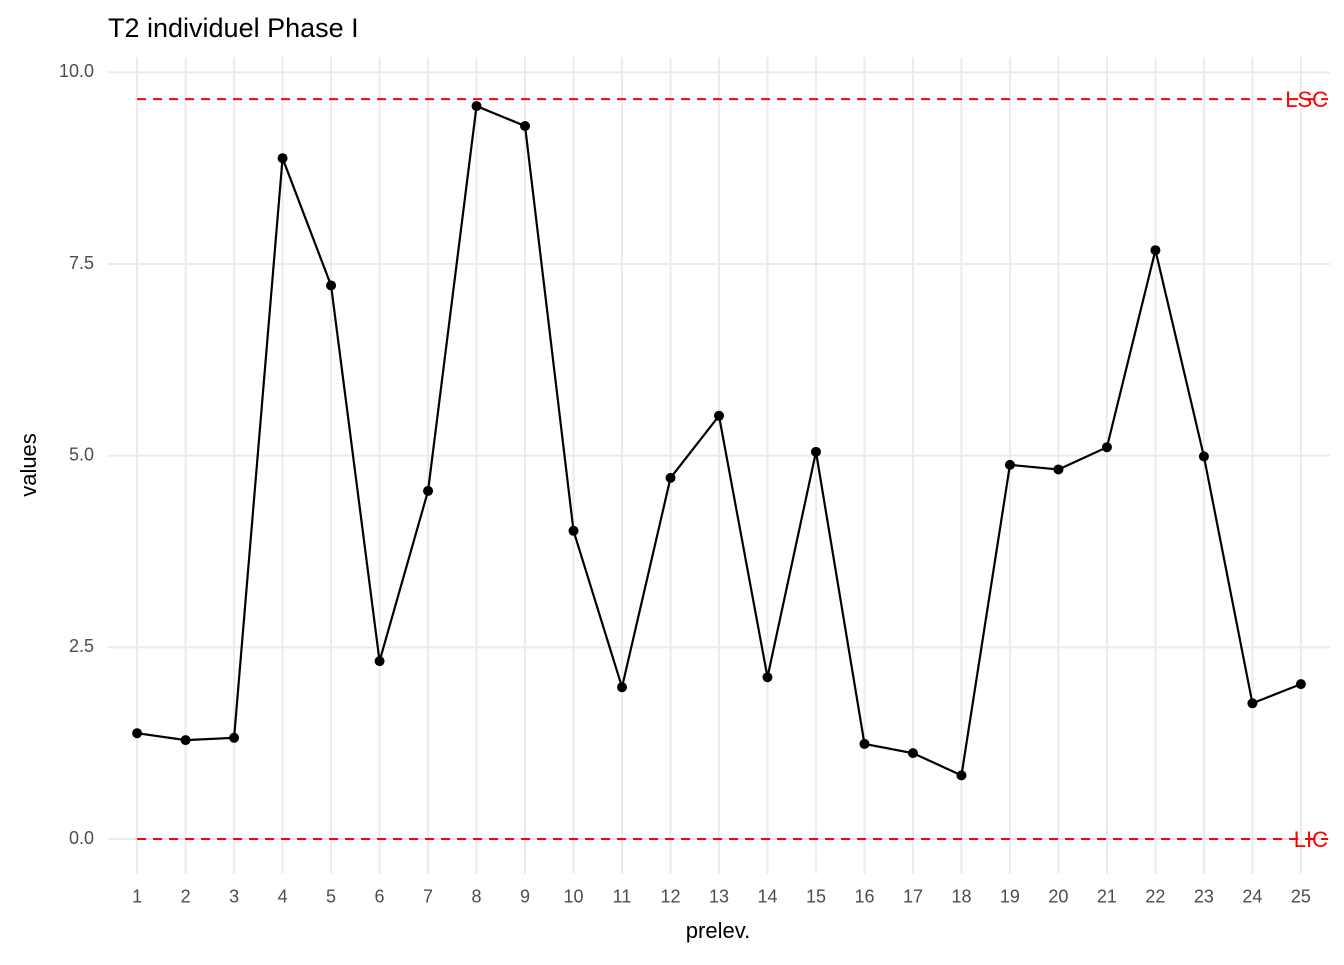 This screenshot has height=965, width=1344. Describe the element at coordinates (28, 465) in the screenshot. I see `y-axis-label: values` at that location.